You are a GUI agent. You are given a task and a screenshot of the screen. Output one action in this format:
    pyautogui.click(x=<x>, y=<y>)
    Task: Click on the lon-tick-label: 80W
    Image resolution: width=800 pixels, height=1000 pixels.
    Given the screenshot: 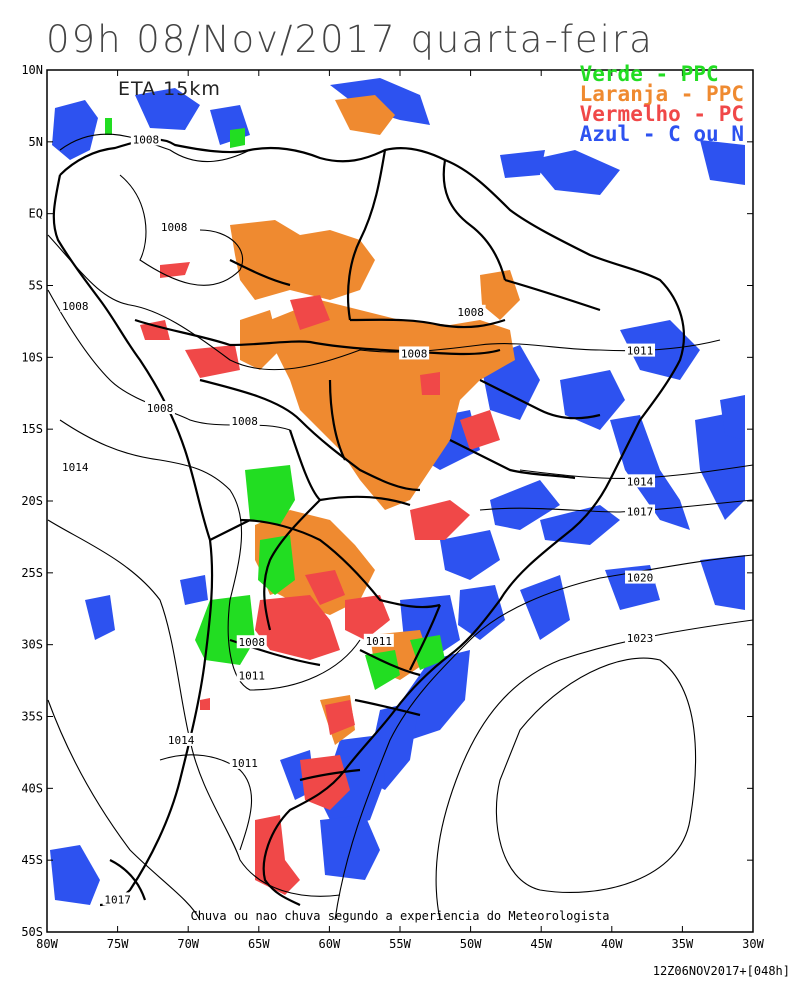 What is the action you would take?
    pyautogui.click(x=47, y=944)
    